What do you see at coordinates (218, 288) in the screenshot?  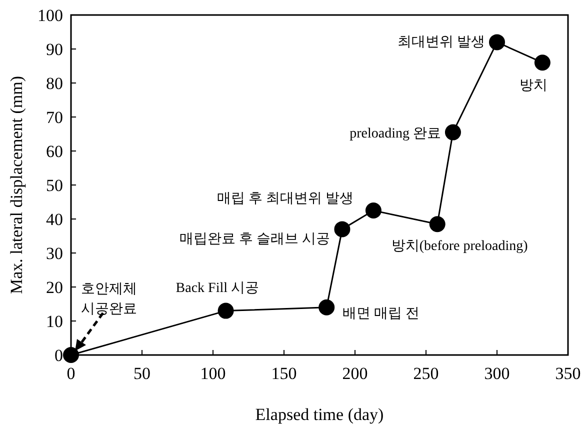 I see `annotation: Back Fill 시공` at bounding box center [218, 288].